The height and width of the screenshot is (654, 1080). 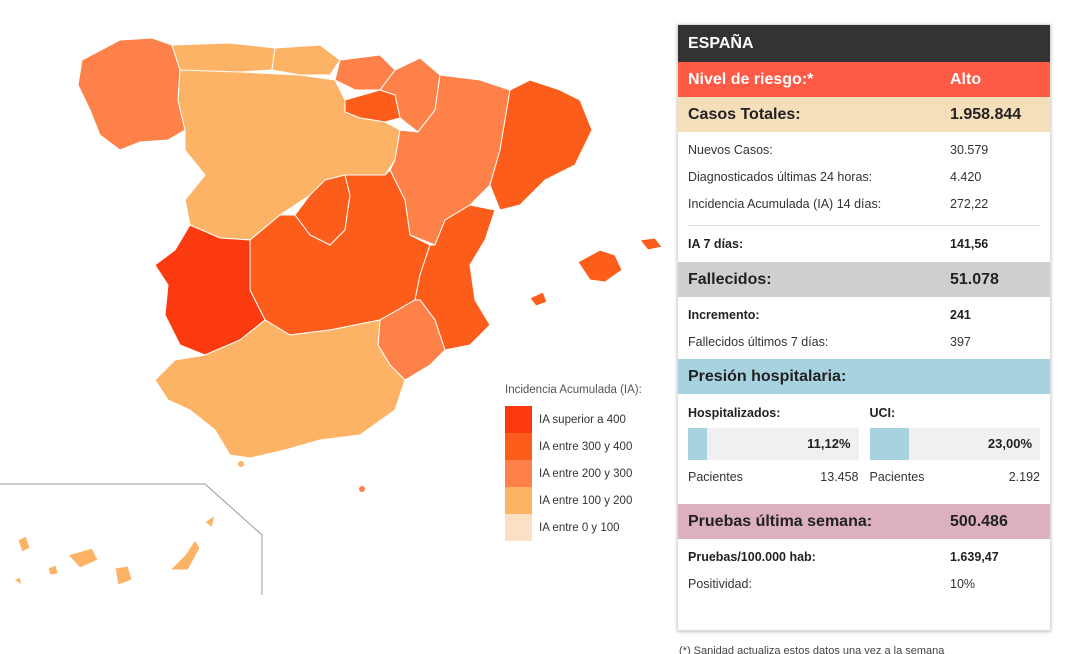 What do you see at coordinates (724, 314) in the screenshot?
I see `stat-label: Incremento:` at bounding box center [724, 314].